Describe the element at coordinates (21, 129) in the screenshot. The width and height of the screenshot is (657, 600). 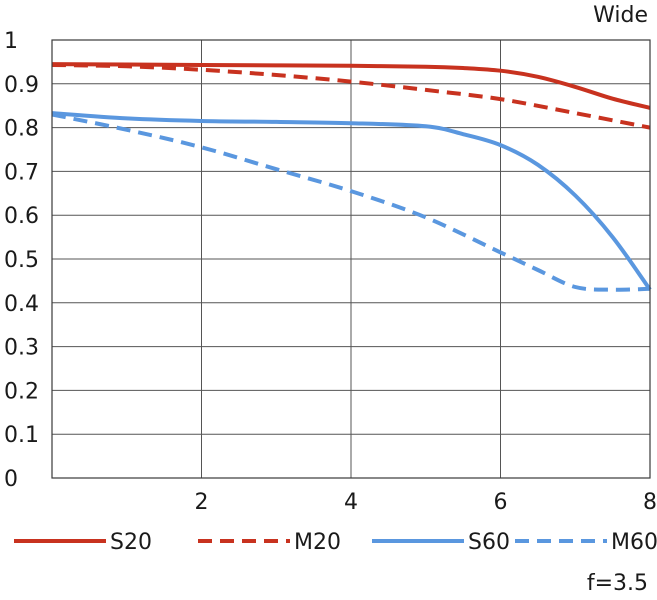
I see `y-tick-label: 0.8` at that location.